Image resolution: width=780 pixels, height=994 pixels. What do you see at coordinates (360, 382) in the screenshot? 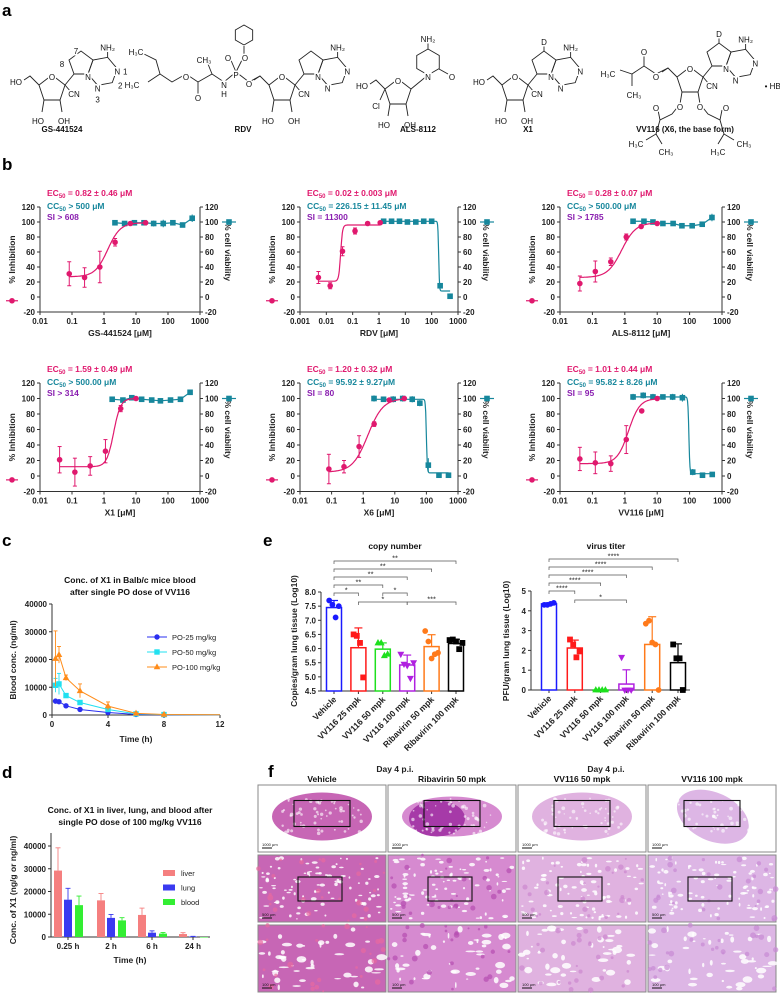
I see `cc50-value: = 95.92 ± 9.27μM` at bounding box center [360, 382].